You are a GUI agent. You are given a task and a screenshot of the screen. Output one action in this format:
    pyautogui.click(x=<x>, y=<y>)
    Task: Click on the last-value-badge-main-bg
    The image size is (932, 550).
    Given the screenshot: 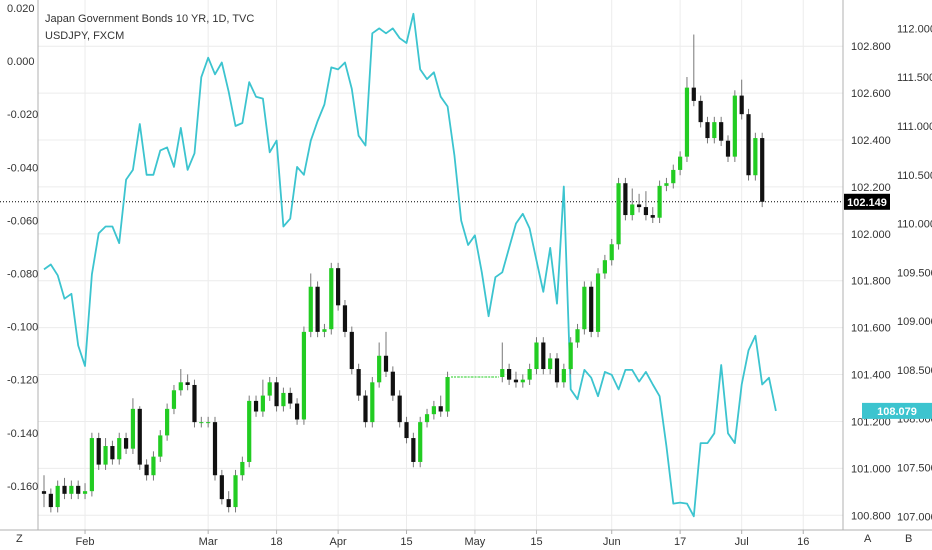 What is the action you would take?
    pyautogui.click(x=867, y=201)
    